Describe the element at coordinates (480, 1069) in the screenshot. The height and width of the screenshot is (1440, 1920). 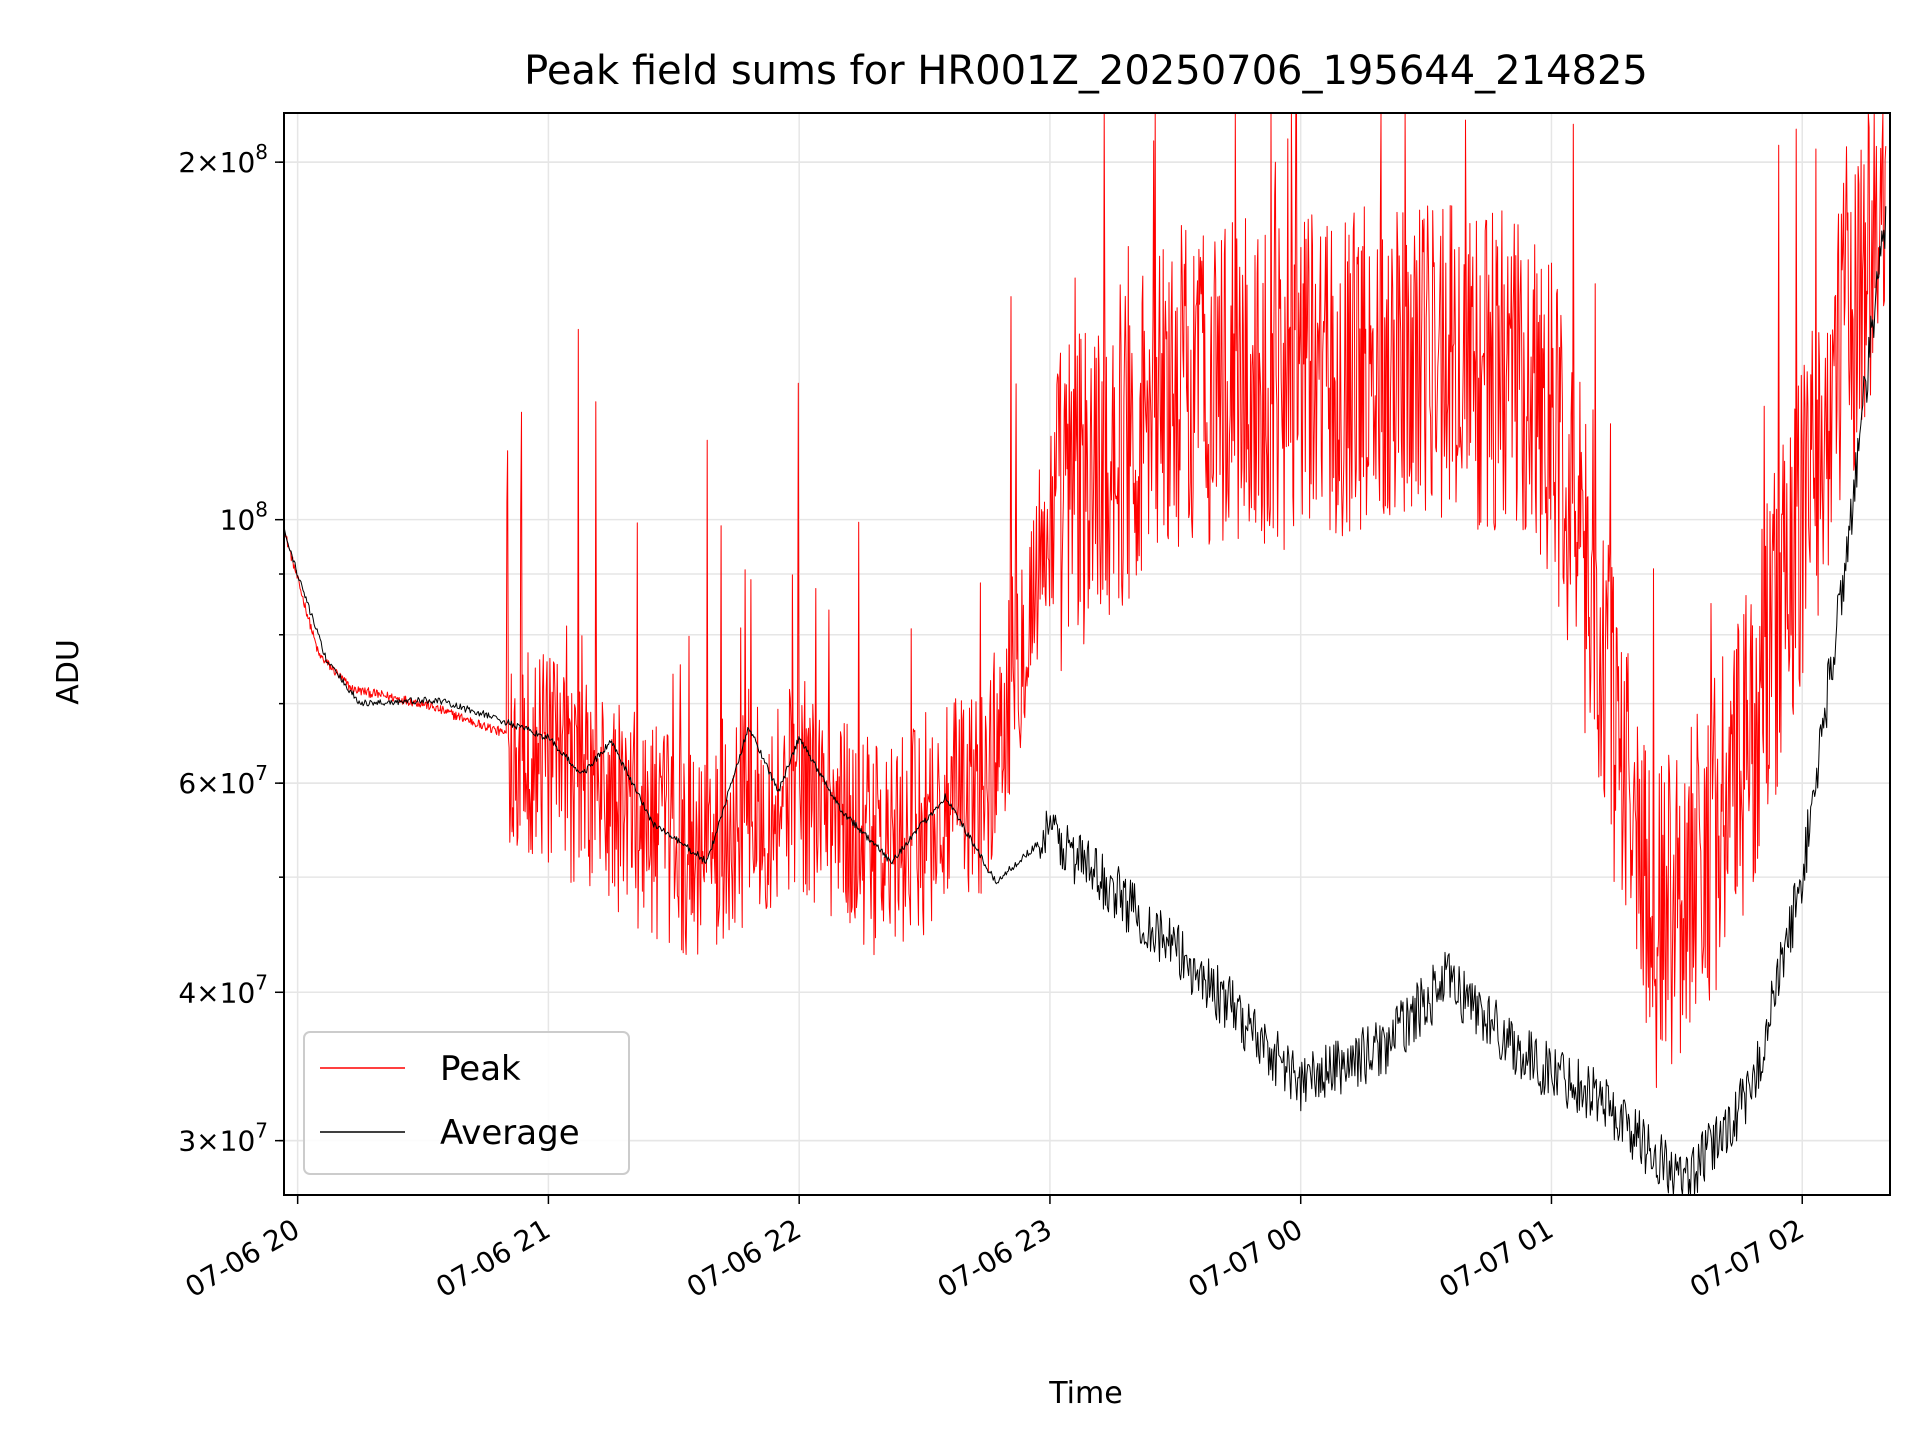
I see `legend-label-peak: Peak` at that location.